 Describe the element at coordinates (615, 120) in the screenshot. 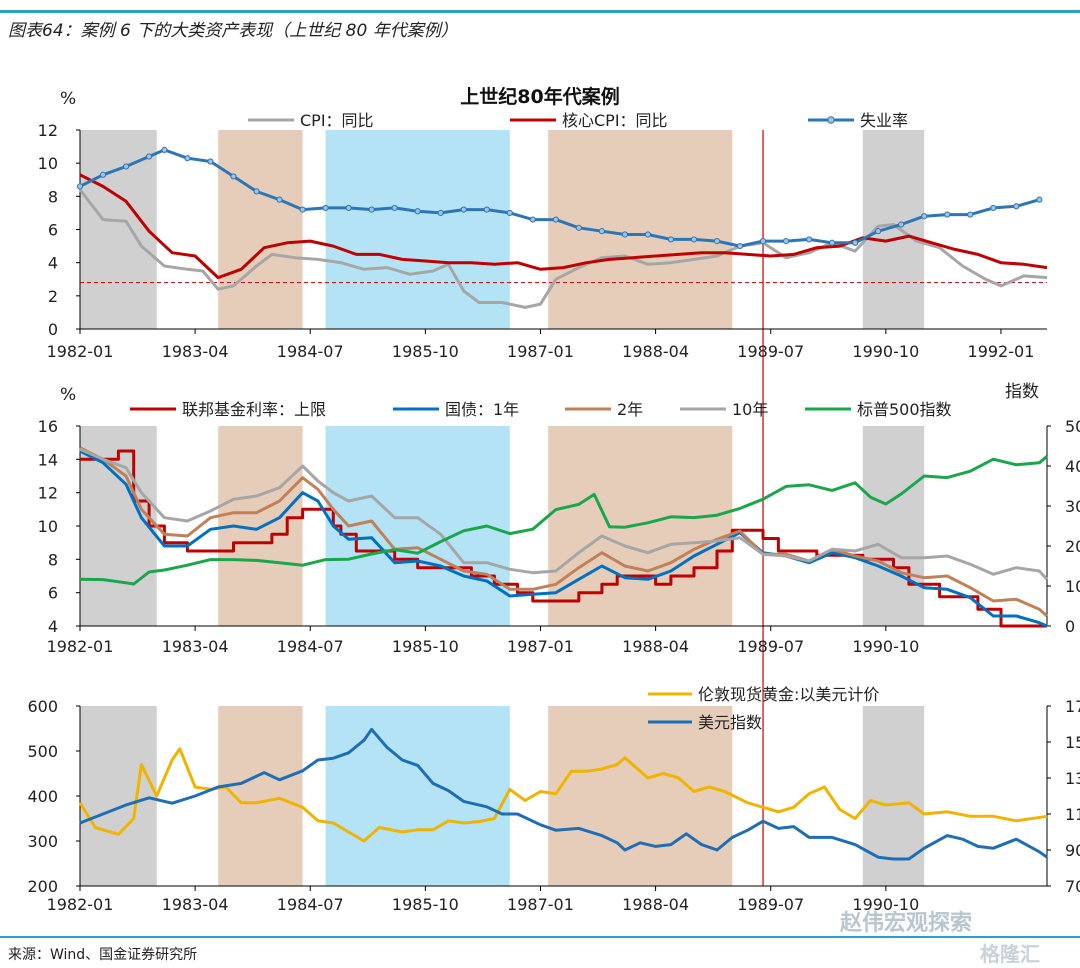

I see `legend-label-0-1: 核心CPI：同比` at that location.